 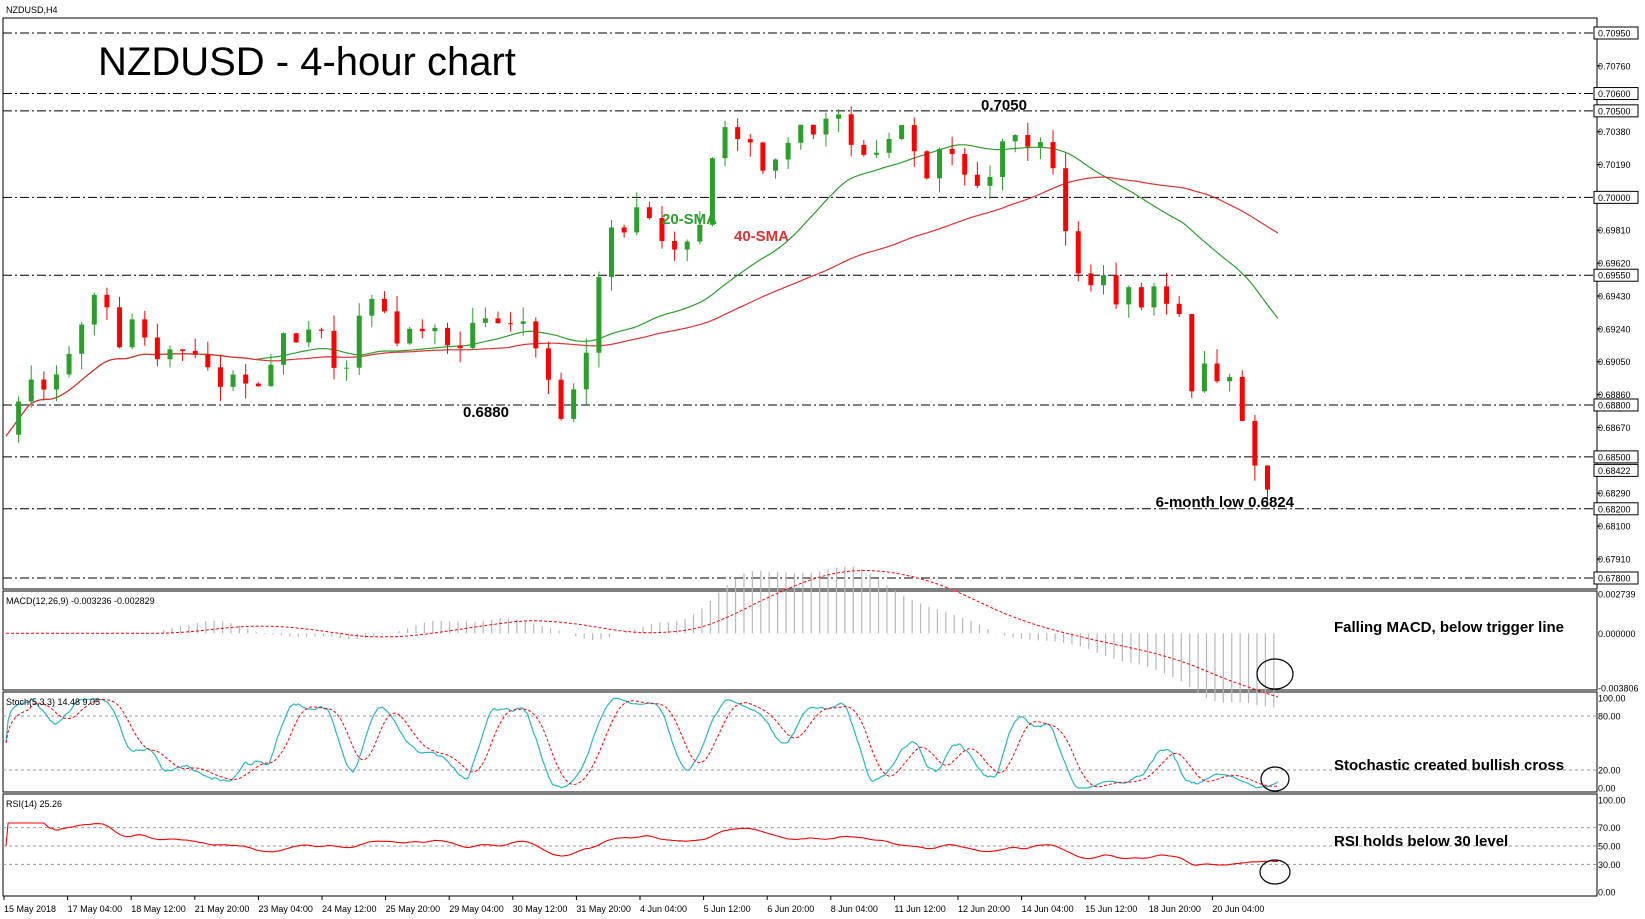 I want to click on rsi-tick-label: 50.00, so click(x=1609, y=847).